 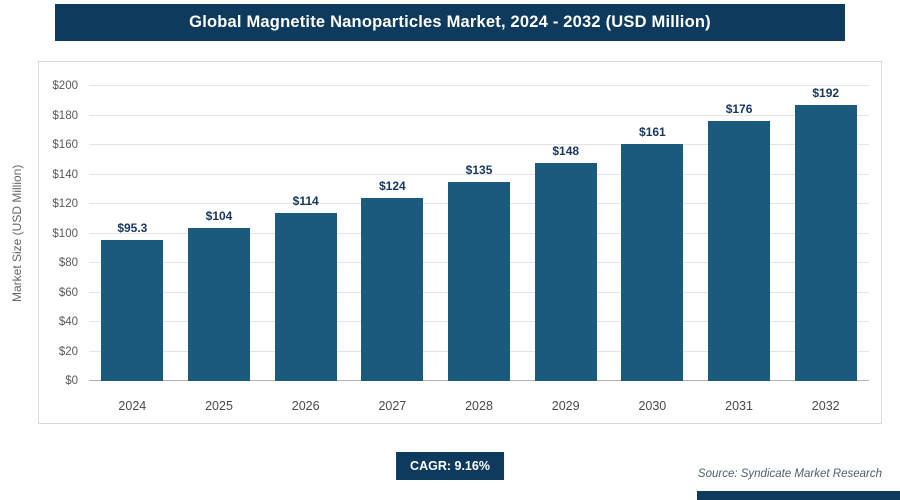 I want to click on y-axis: $0 $20 $40 $60 $80 $100 $120 $140 $160 $180 $200, so click(x=62, y=233).